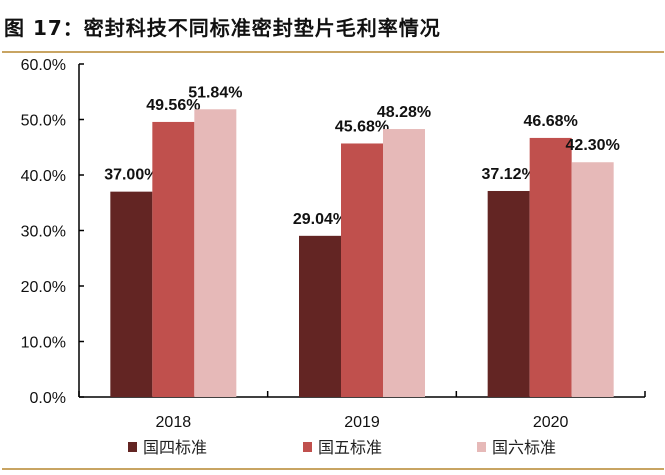 This screenshot has width=665, height=475. Describe the element at coordinates (551, 121) in the screenshot. I see `data-label: 46.68%` at that location.